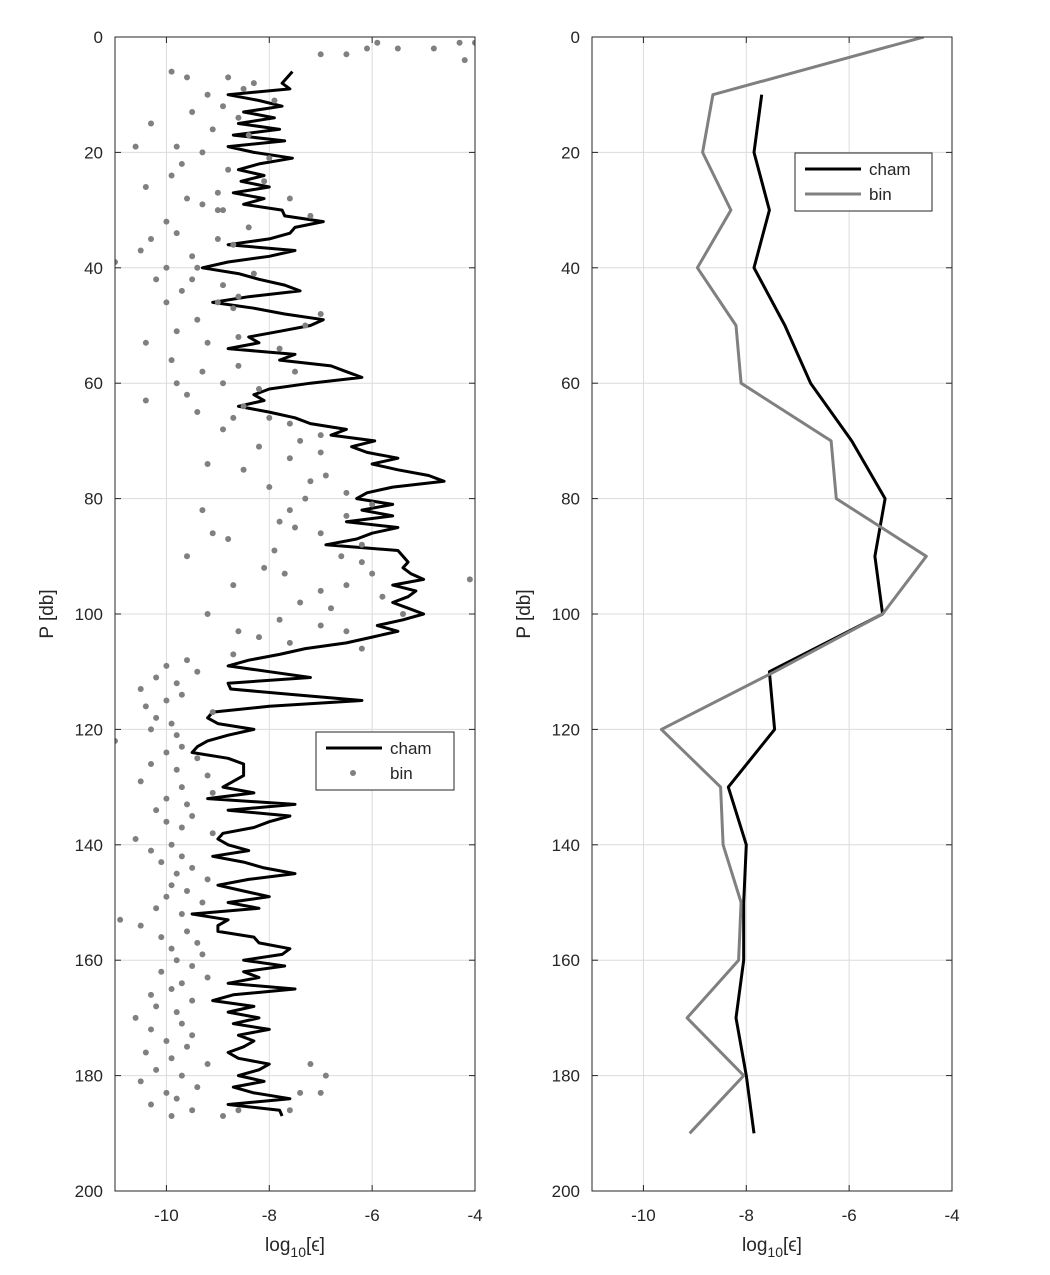 The image size is (1050, 1275). I want to click on y-tick-label: 100, so click(89, 614).